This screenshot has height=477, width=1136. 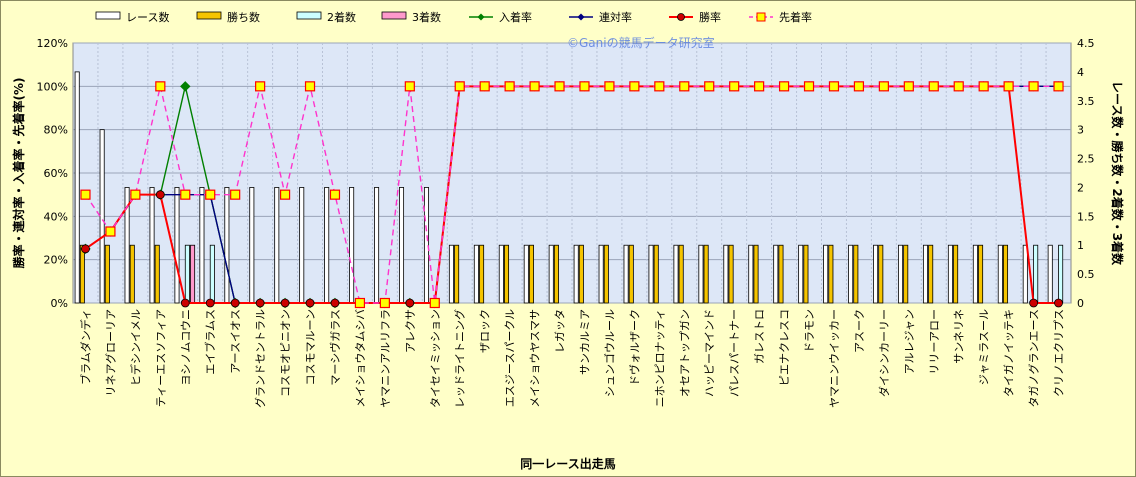 What do you see at coordinates (56, 173) in the screenshot?
I see `y-tick-label-left: 60%` at bounding box center [56, 173].